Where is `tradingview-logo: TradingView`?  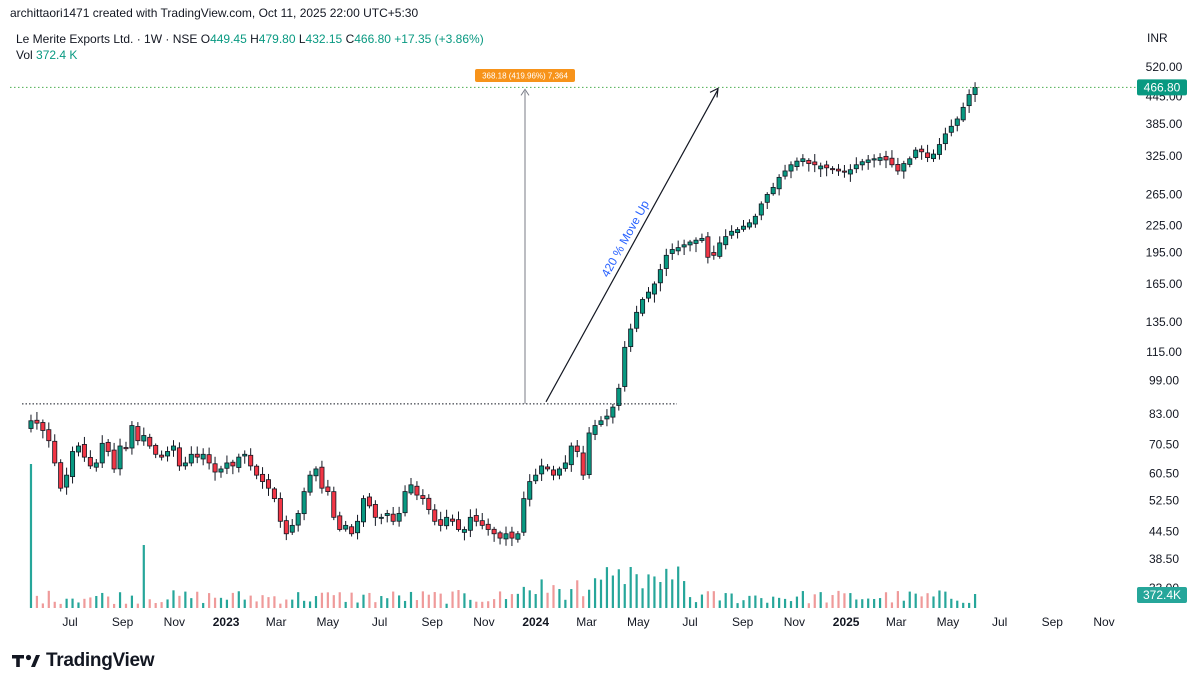
tradingview-logo: TradingView is located at coordinates (83, 661).